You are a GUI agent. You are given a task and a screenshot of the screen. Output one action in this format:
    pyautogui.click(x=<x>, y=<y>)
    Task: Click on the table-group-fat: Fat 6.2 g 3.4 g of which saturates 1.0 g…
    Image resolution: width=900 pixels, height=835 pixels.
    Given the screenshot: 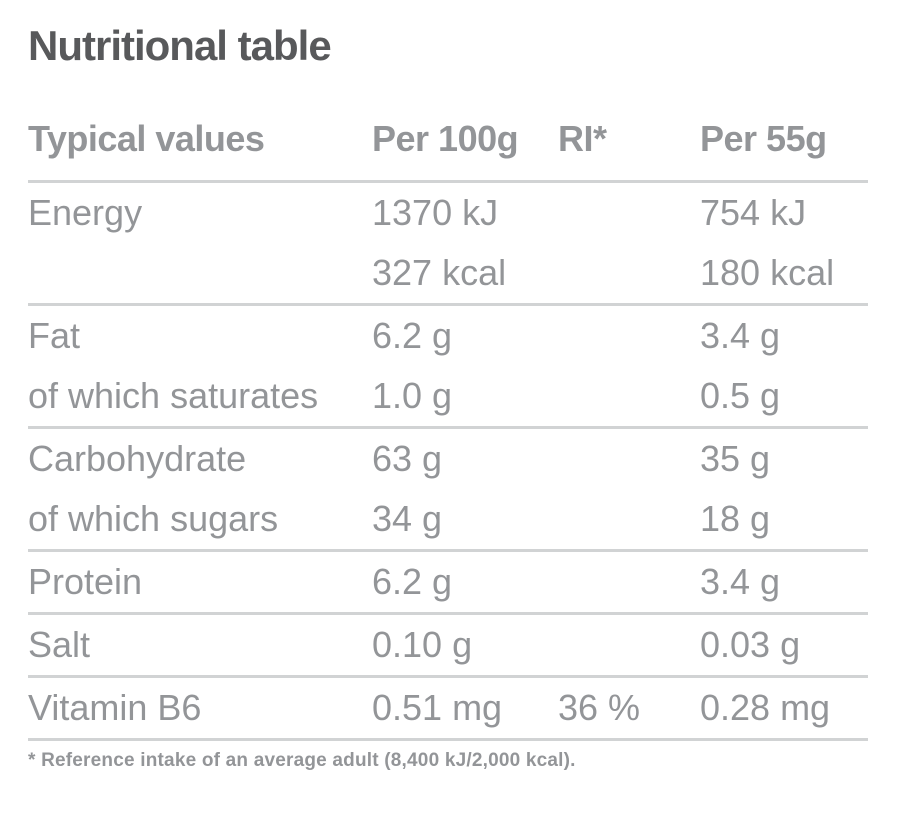 What is the action you would take?
    pyautogui.click(x=448, y=367)
    